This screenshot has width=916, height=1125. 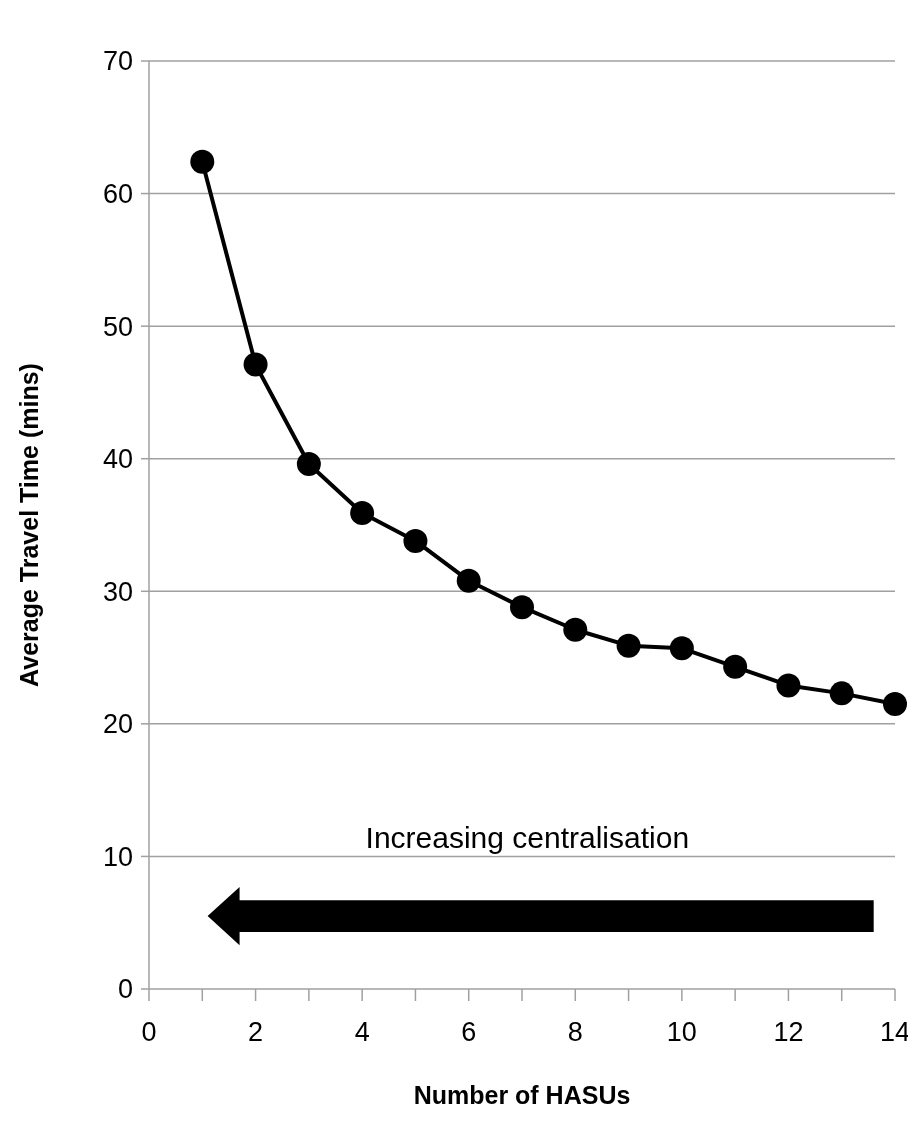 What do you see at coordinates (149, 1032) in the screenshot?
I see `x-tick-label: 0` at bounding box center [149, 1032].